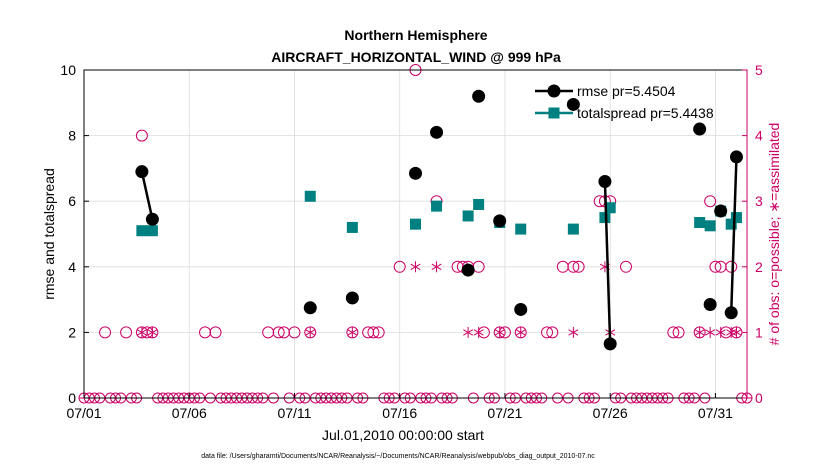 The height and width of the screenshot is (470, 830). Describe the element at coordinates (624, 102) in the screenshot. I see `legend: rmse pr=5.4504 totalspread pr=5.4438` at that location.